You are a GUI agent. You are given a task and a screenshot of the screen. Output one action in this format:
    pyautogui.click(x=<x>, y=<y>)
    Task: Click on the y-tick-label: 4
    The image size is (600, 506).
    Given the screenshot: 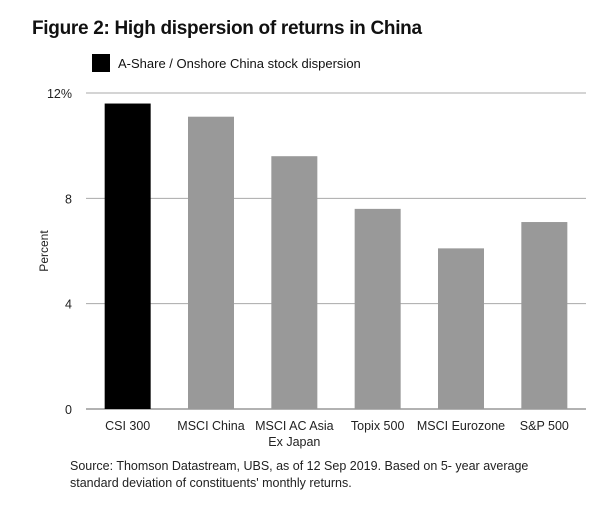 What is the action you would take?
    pyautogui.click(x=68, y=305)
    